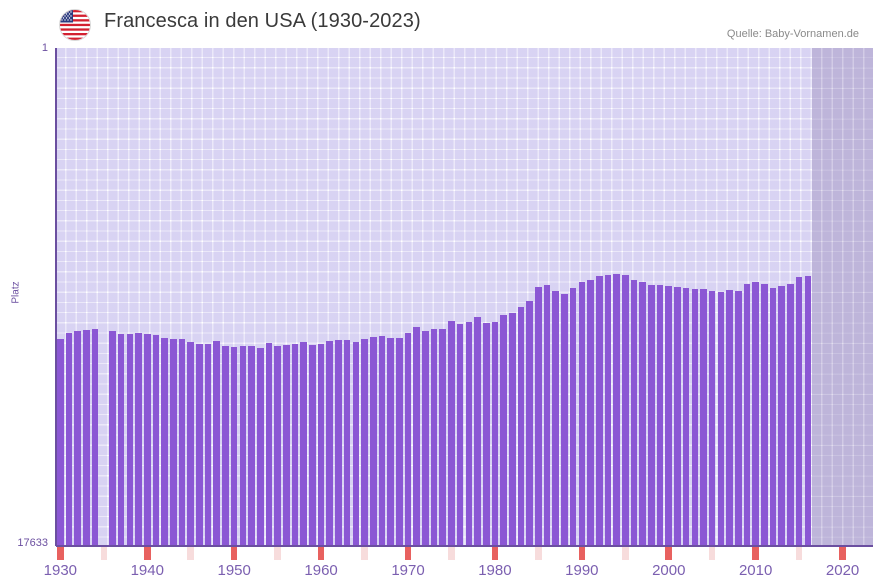 This screenshot has height=587, width=873. I want to click on y-axis-line, so click(56, 297).